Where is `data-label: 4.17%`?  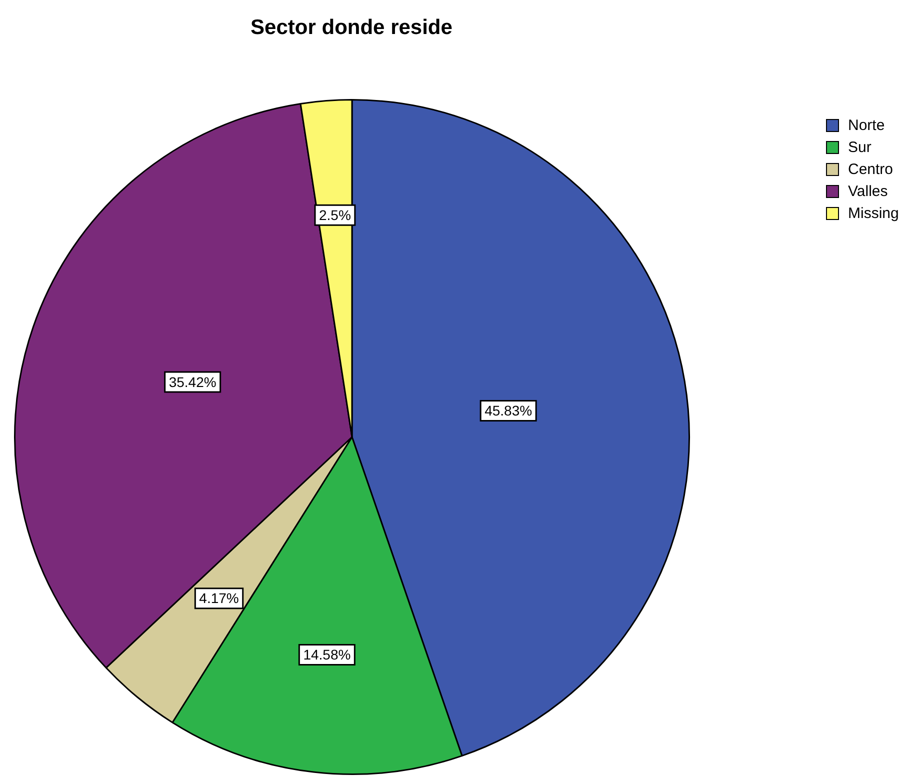 data-label: 4.17% is located at coordinates (219, 598).